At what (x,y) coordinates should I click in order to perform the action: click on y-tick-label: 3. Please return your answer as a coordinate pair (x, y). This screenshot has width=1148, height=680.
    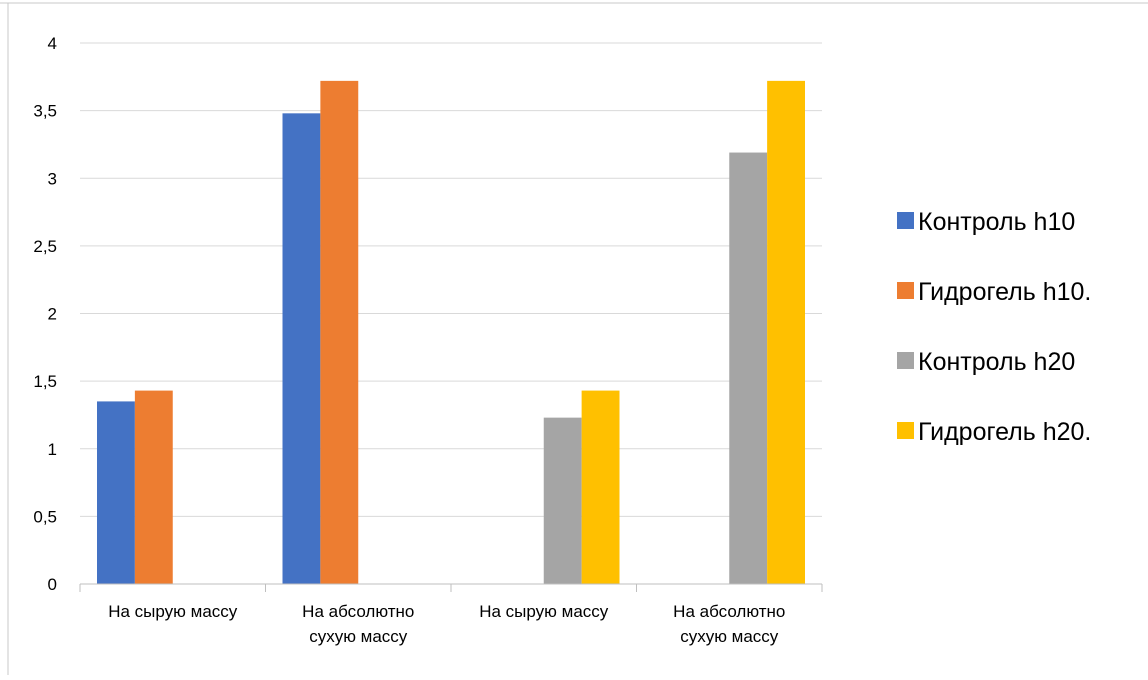
    Looking at the image, I should click on (52, 178).